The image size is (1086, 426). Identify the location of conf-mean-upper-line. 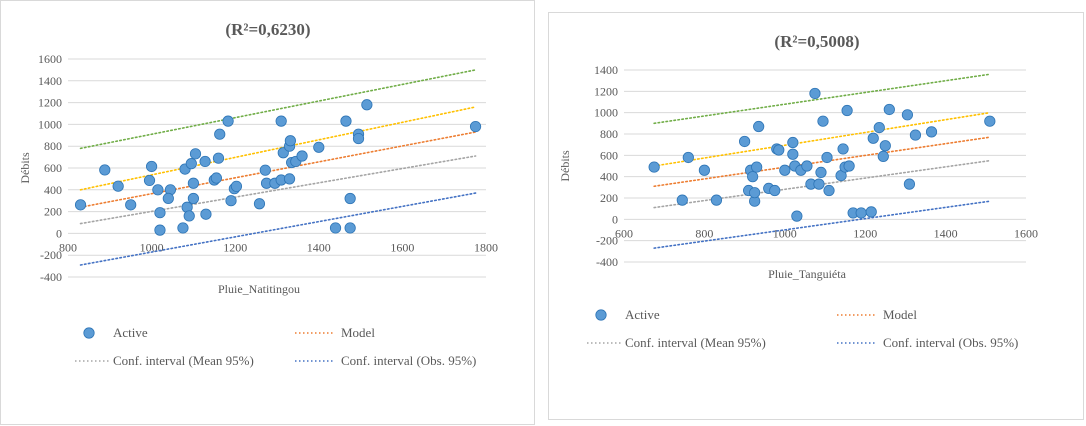
(822, 139).